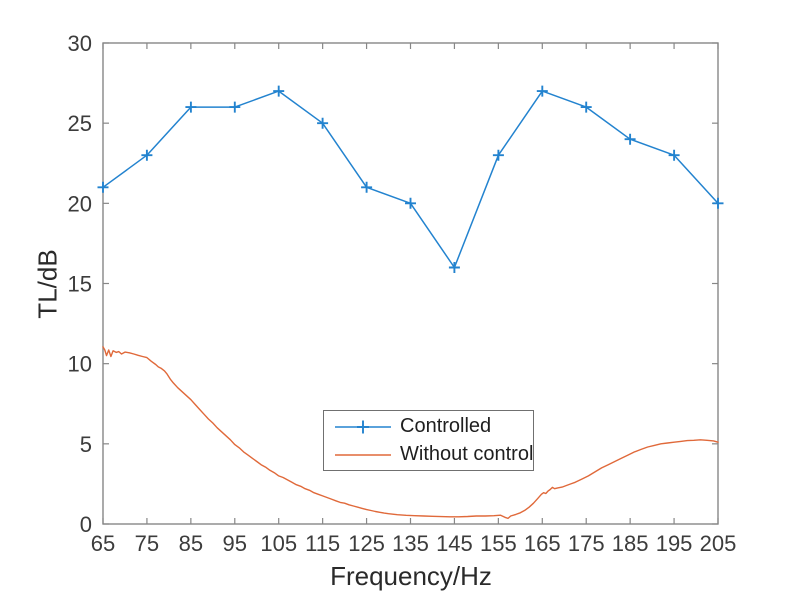 This screenshot has height=597, width=795. Describe the element at coordinates (86, 444) in the screenshot. I see `y-tick-label: 5` at that location.